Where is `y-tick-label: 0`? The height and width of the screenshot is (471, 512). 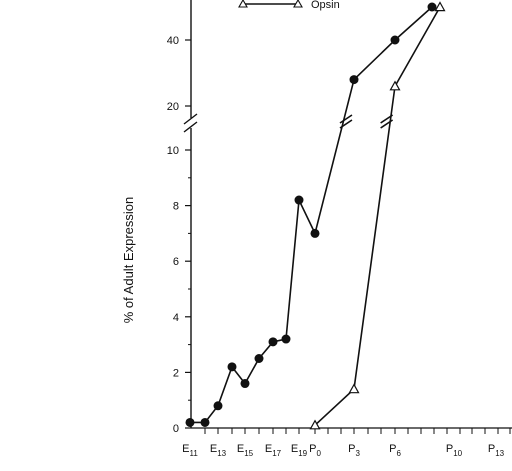
y-tick-label: 0 is located at coordinates (176, 429).